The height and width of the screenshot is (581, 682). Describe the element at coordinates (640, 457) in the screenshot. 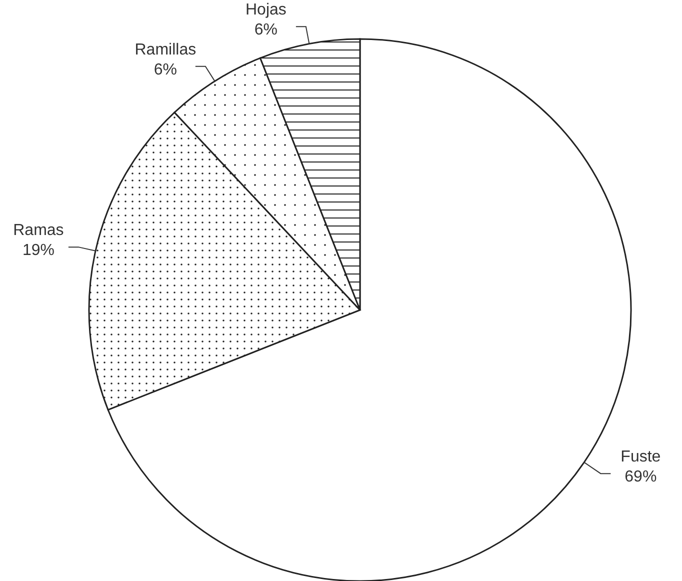

I see `slice-label: Fuste` at that location.